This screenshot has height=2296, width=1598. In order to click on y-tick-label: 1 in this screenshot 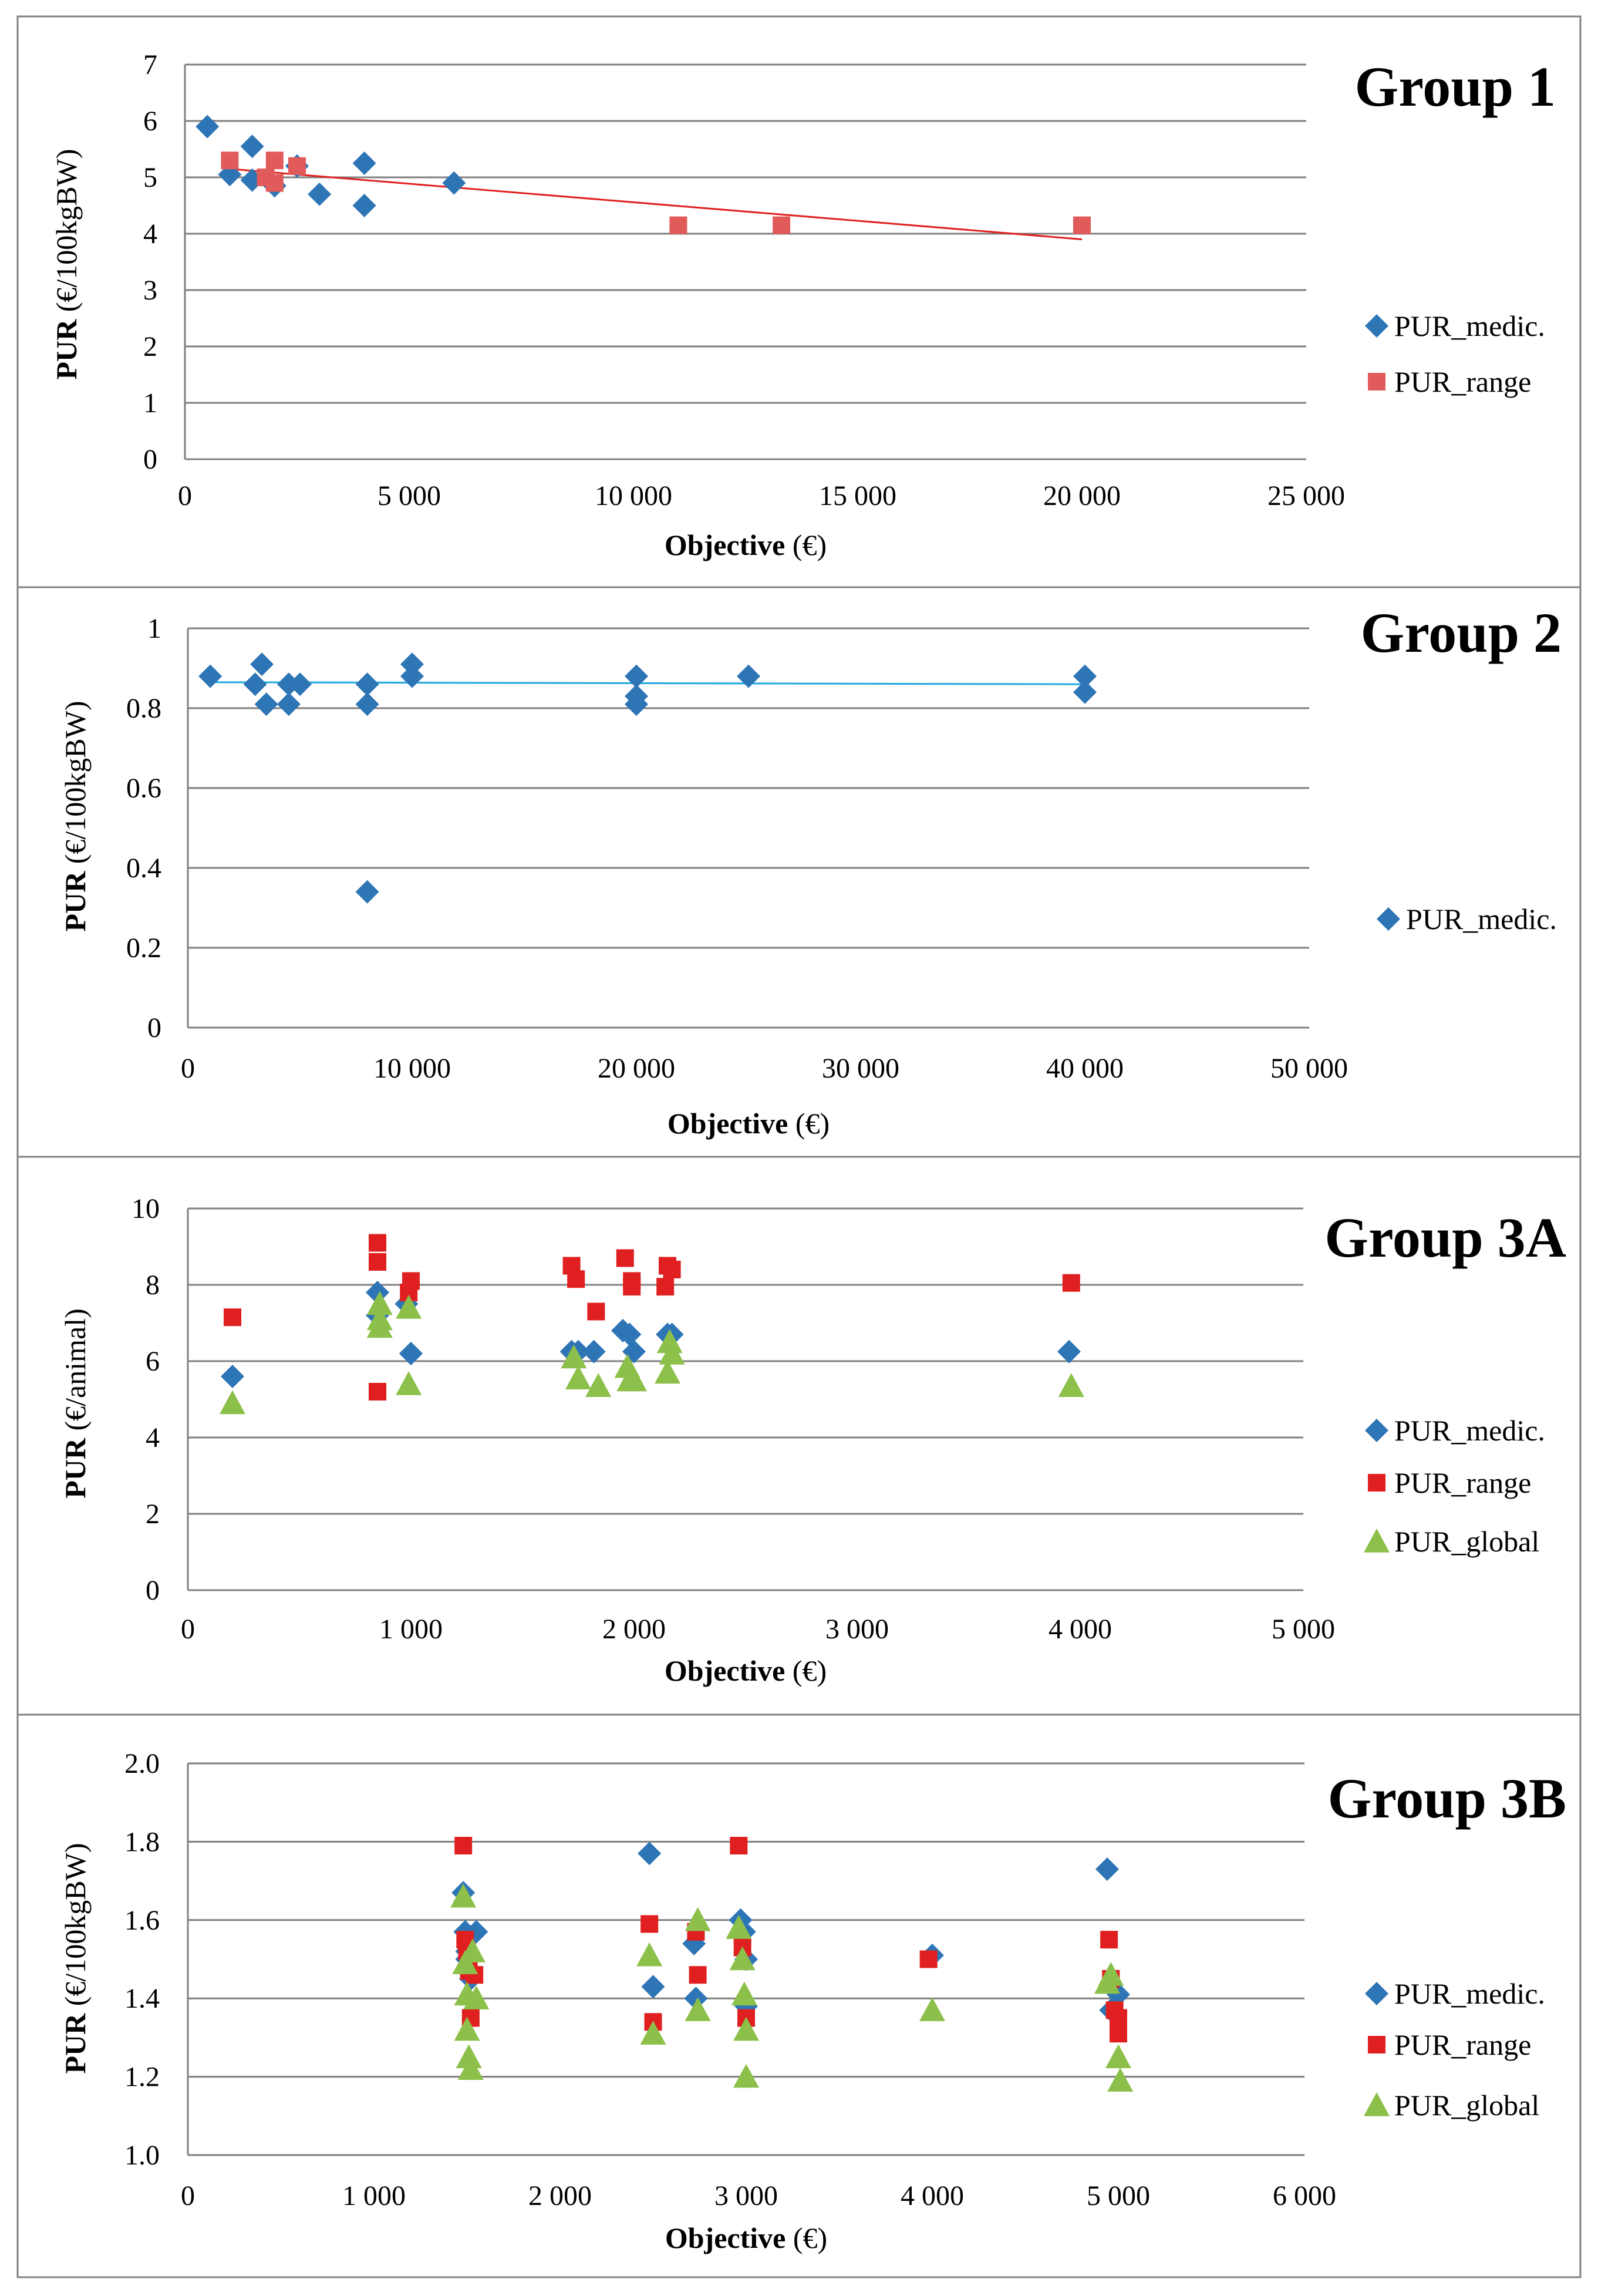, I will do `click(154, 628)`.